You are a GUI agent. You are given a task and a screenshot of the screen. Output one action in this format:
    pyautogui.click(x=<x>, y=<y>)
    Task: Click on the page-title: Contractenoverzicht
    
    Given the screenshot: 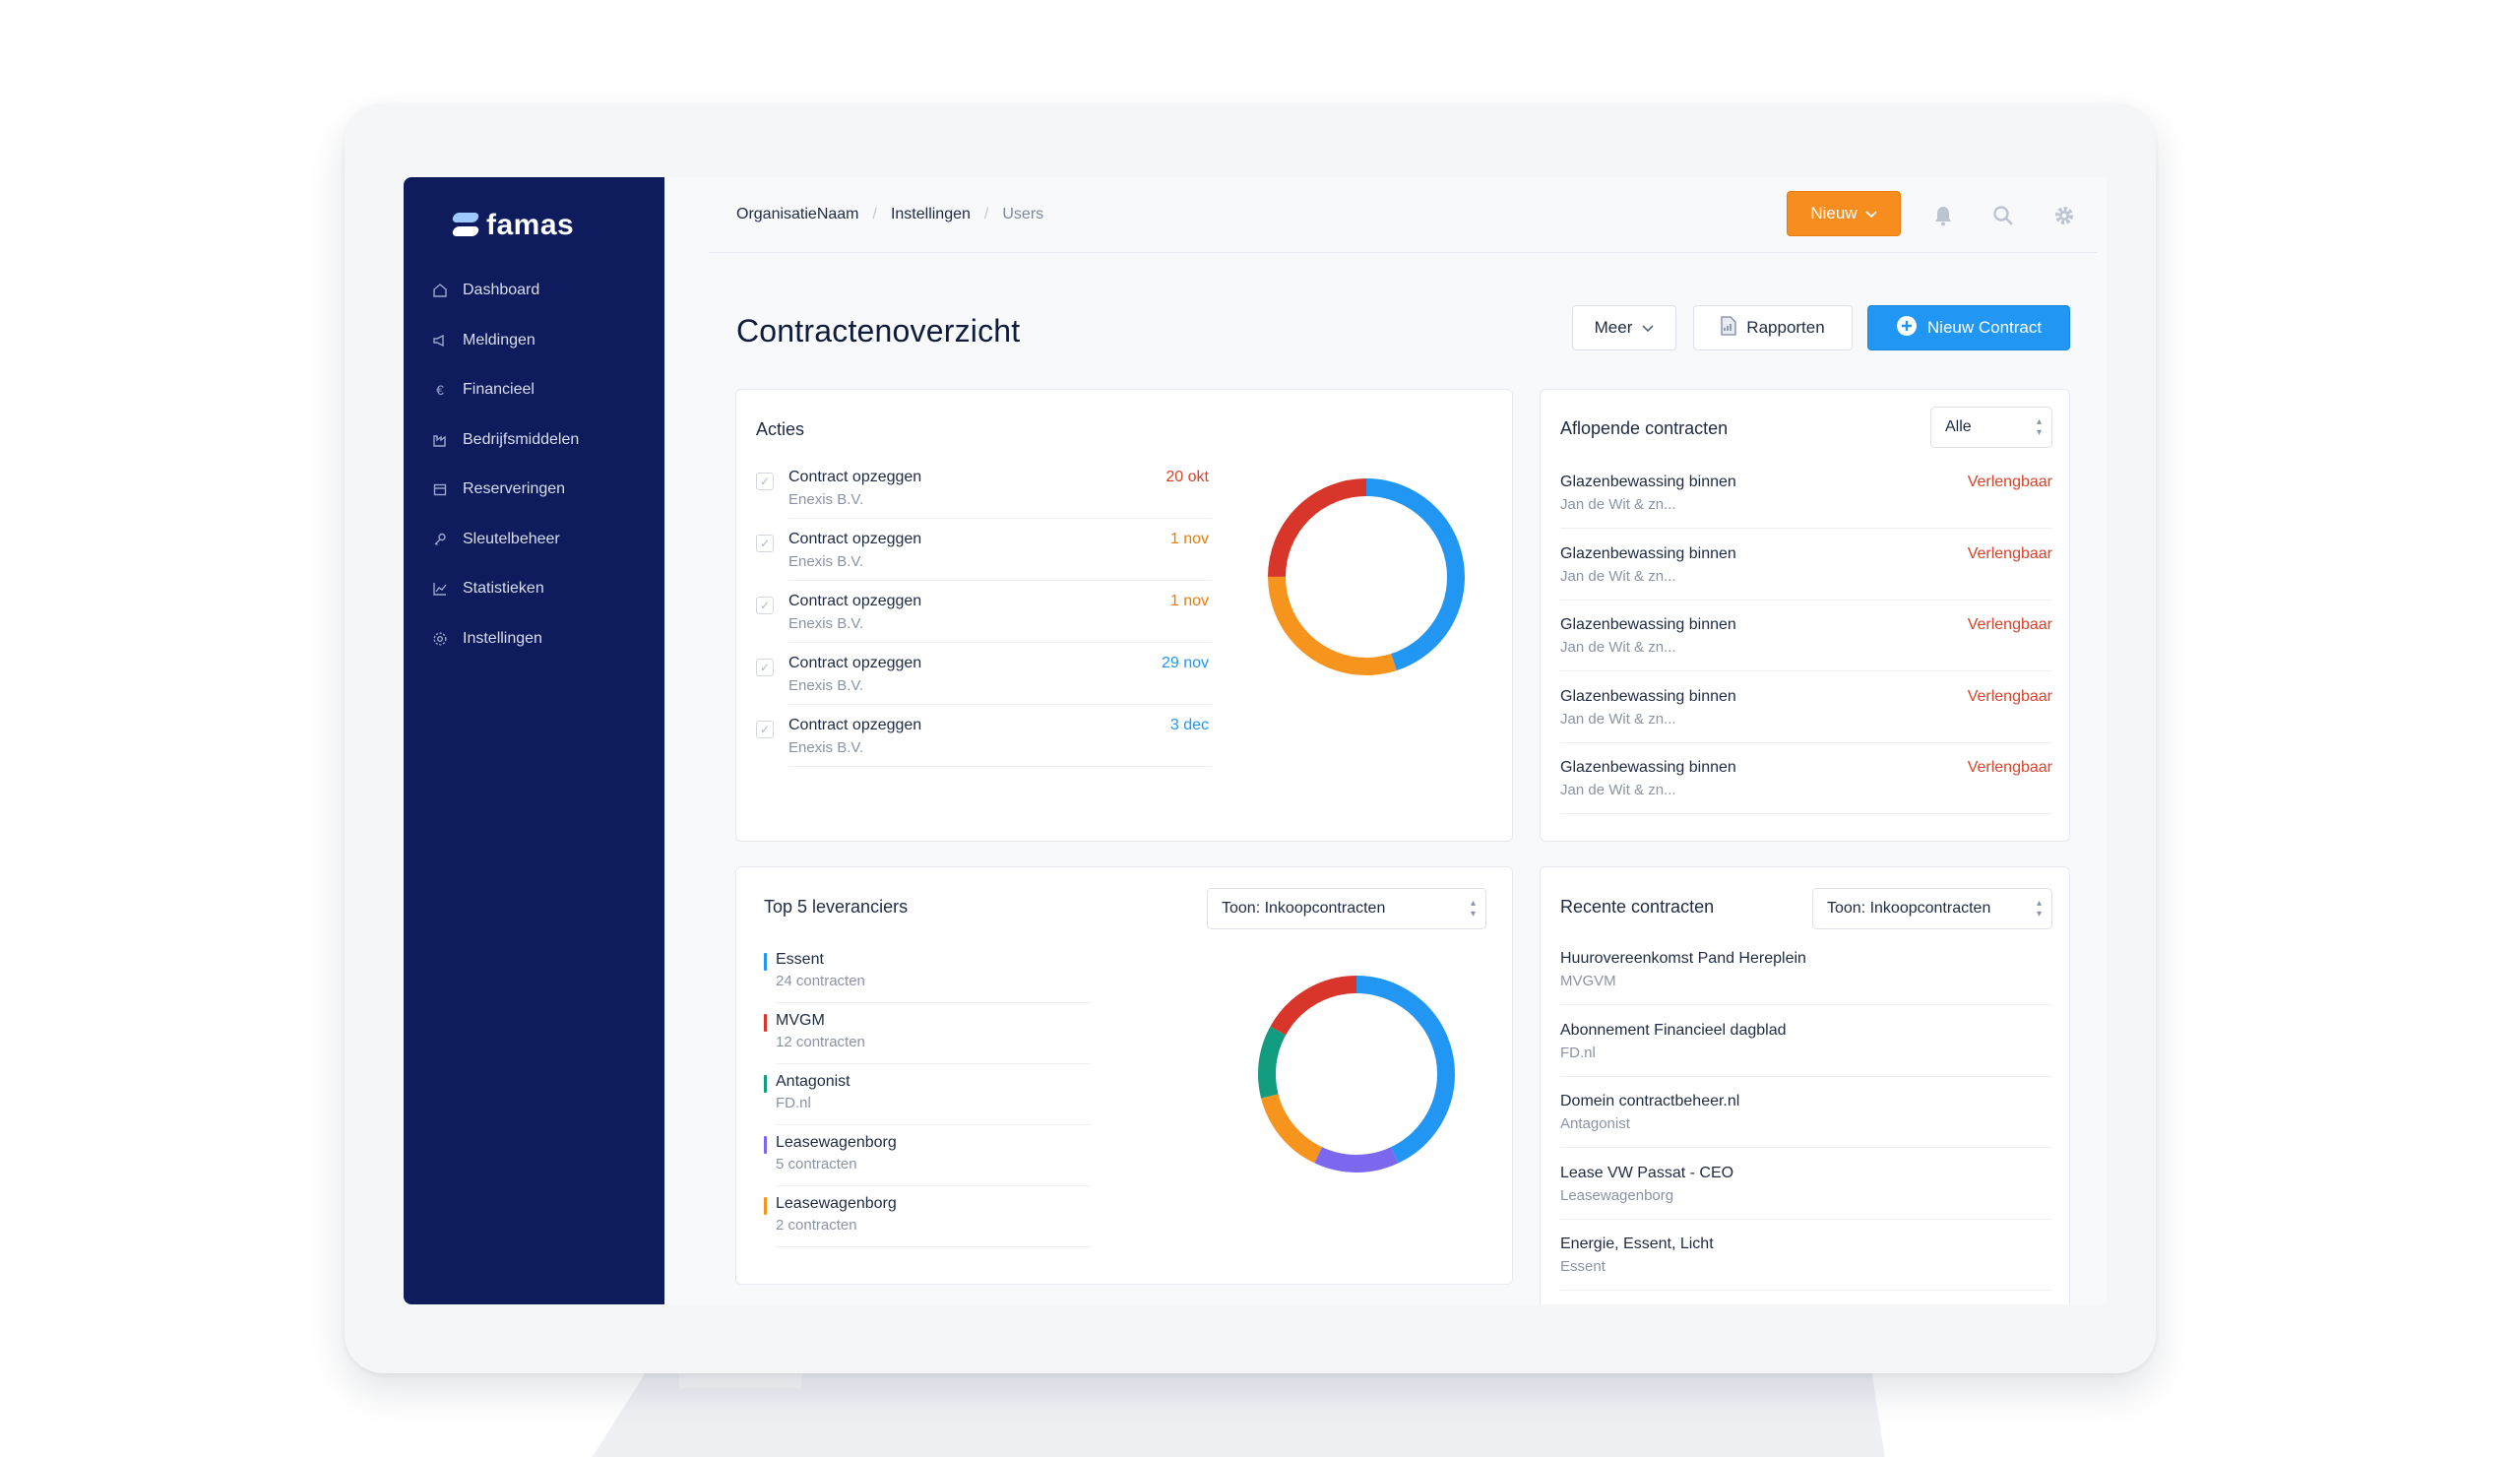 What is the action you would take?
    pyautogui.click(x=878, y=330)
    